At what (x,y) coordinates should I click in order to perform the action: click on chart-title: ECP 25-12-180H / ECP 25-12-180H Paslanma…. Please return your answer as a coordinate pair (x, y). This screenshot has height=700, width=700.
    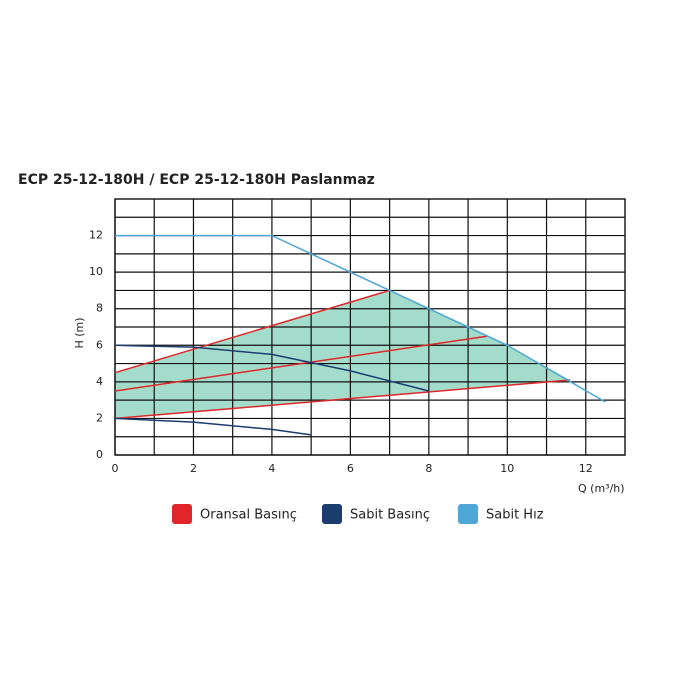
    Looking at the image, I should click on (196, 180).